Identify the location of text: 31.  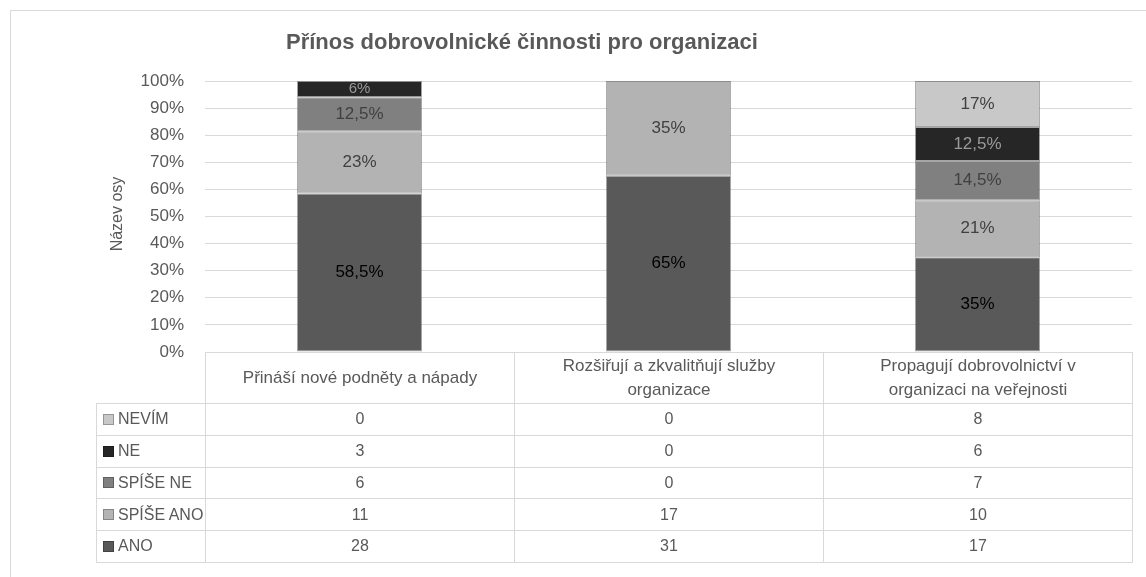
(669, 546).